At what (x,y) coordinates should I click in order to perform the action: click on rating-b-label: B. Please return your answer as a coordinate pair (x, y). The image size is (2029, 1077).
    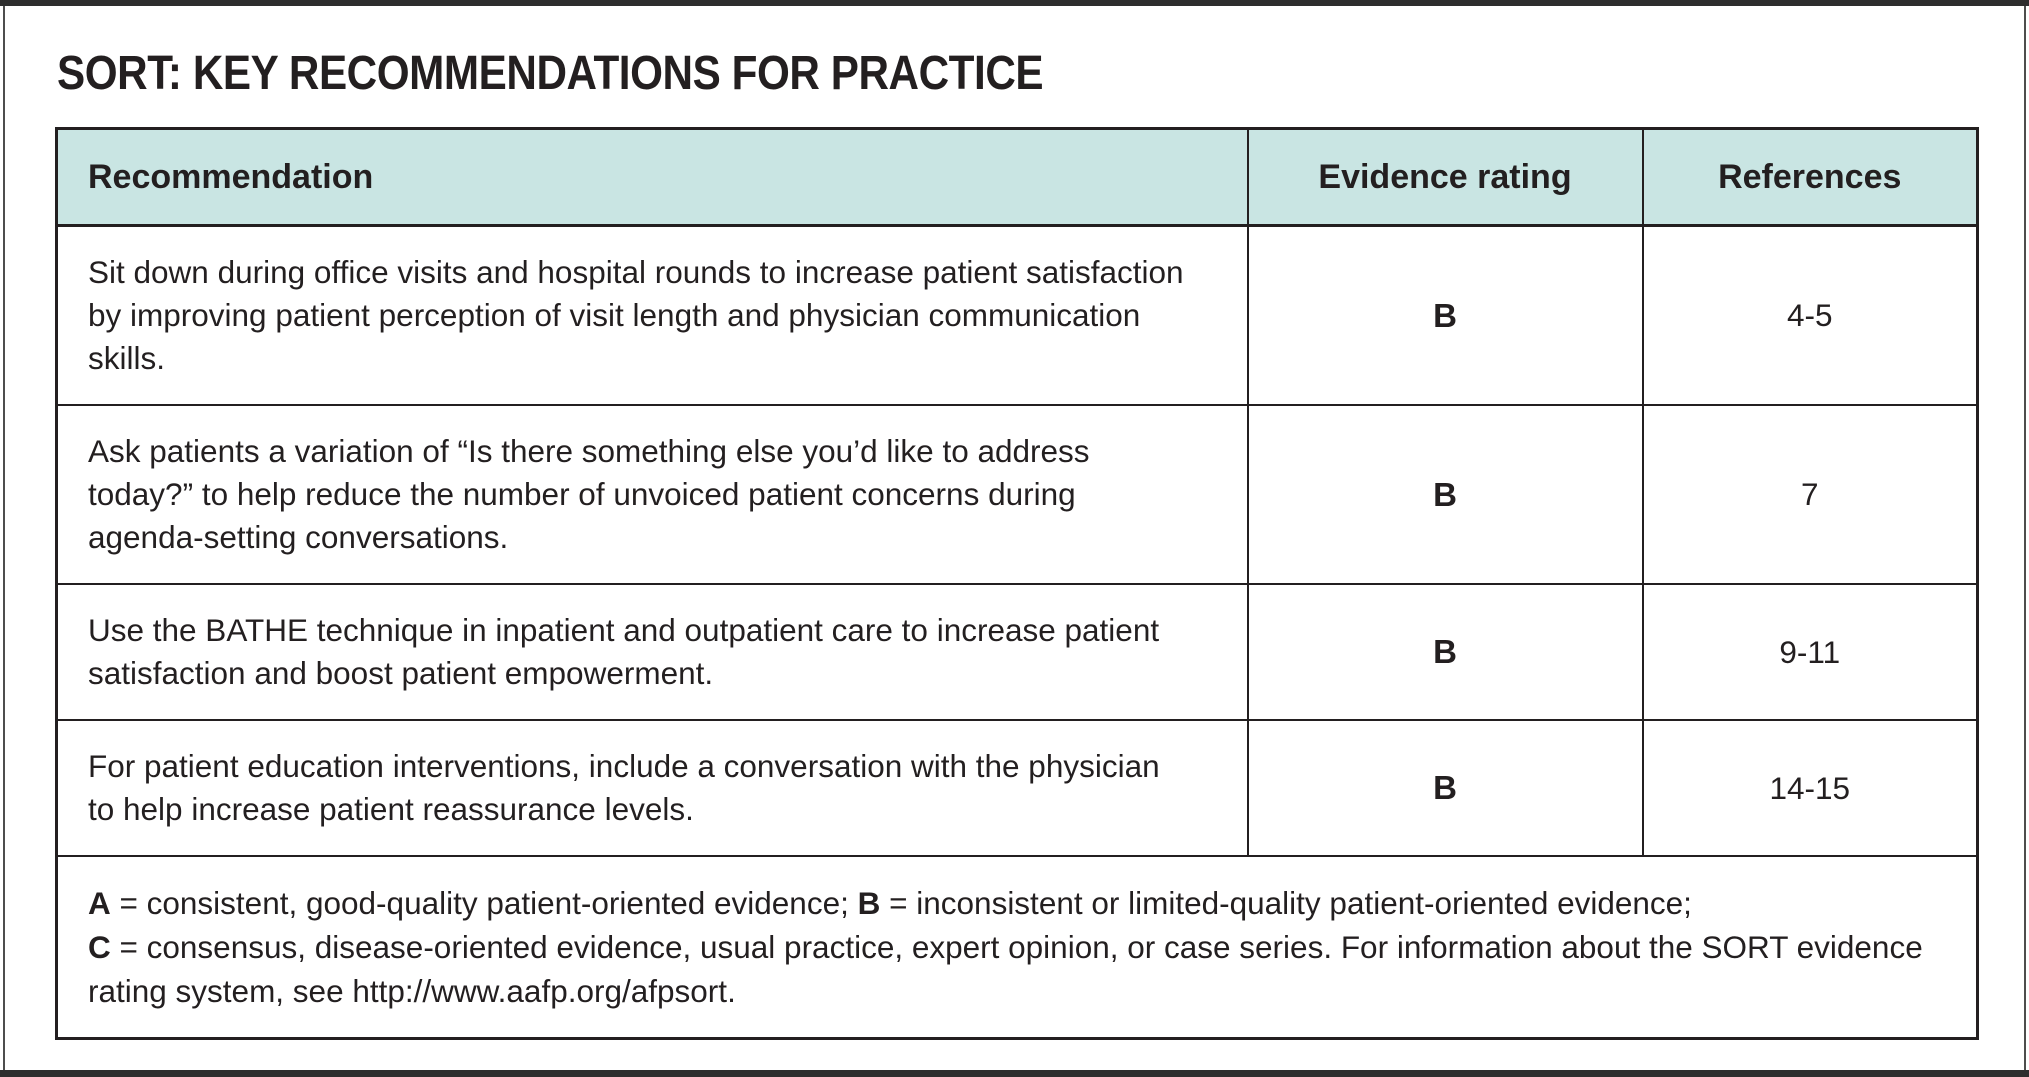
    Looking at the image, I should click on (869, 903).